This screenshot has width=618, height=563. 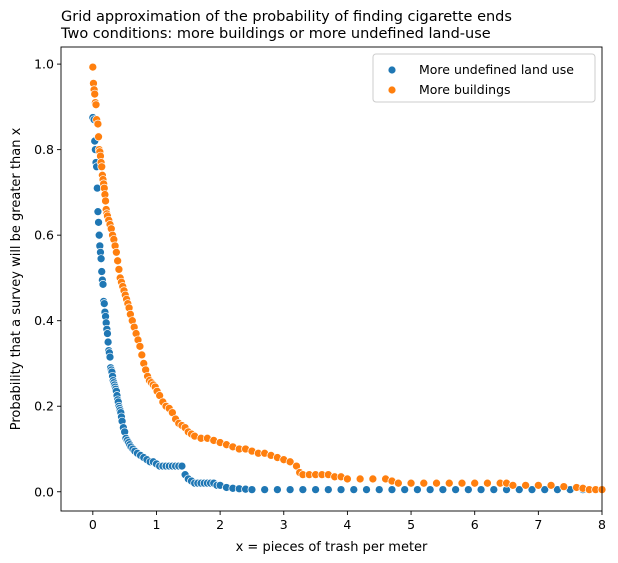 What do you see at coordinates (465, 89) in the screenshot?
I see `legend-label-buildings: More buildings` at bounding box center [465, 89].